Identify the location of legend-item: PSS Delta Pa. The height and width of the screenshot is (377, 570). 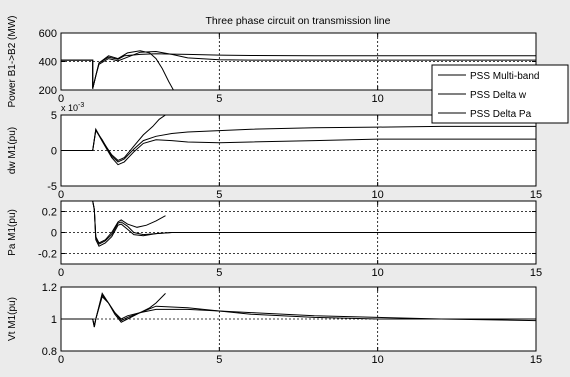
(485, 114).